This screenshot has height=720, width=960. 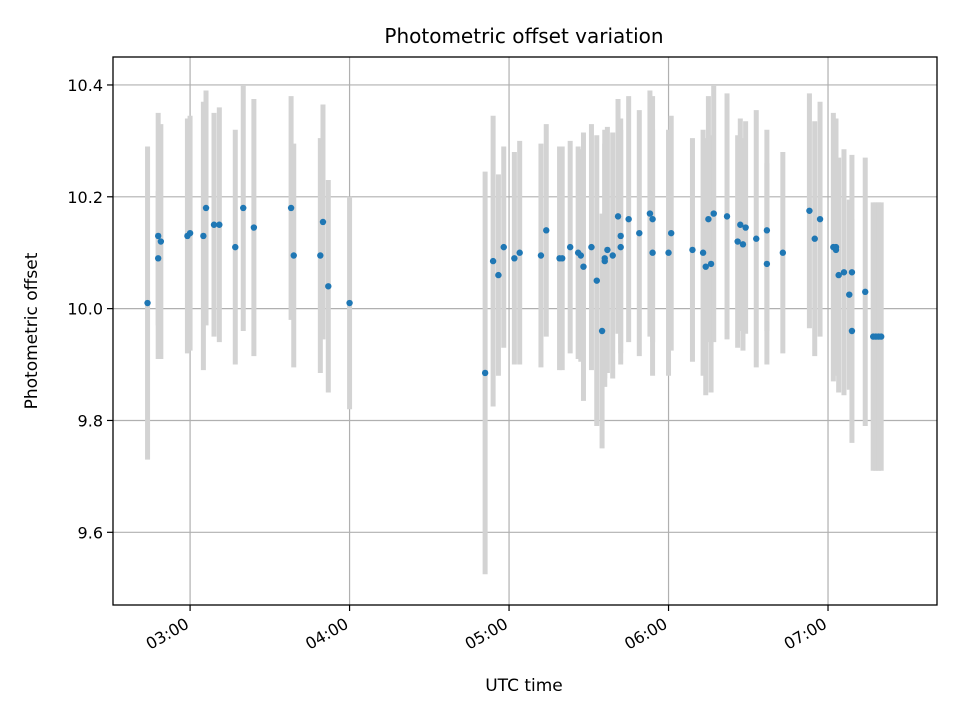 I want to click on chart-title: Photometric offset variation, so click(x=523, y=36).